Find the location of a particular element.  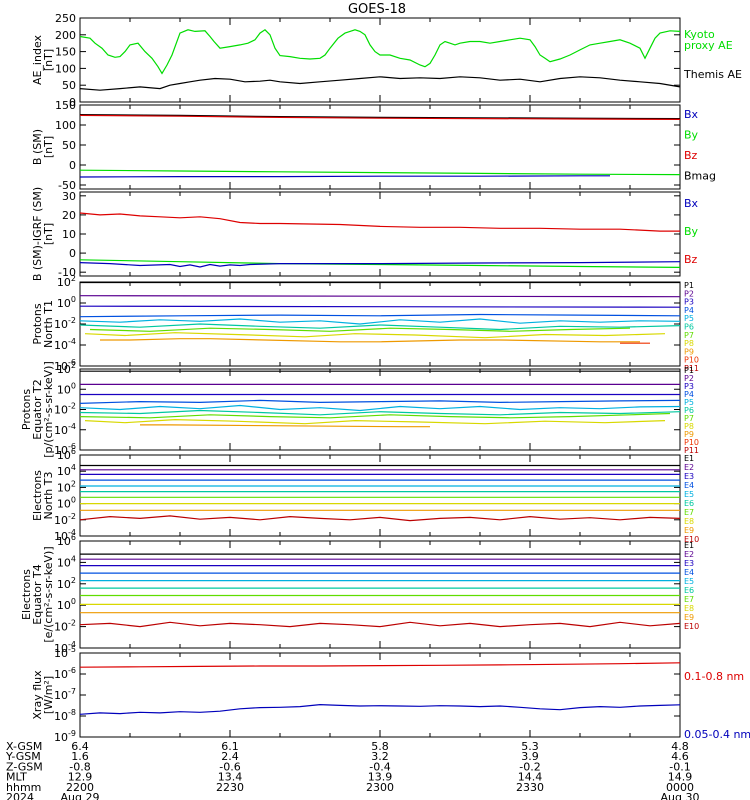

legend-entry: P8 is located at coordinates (689, 426).